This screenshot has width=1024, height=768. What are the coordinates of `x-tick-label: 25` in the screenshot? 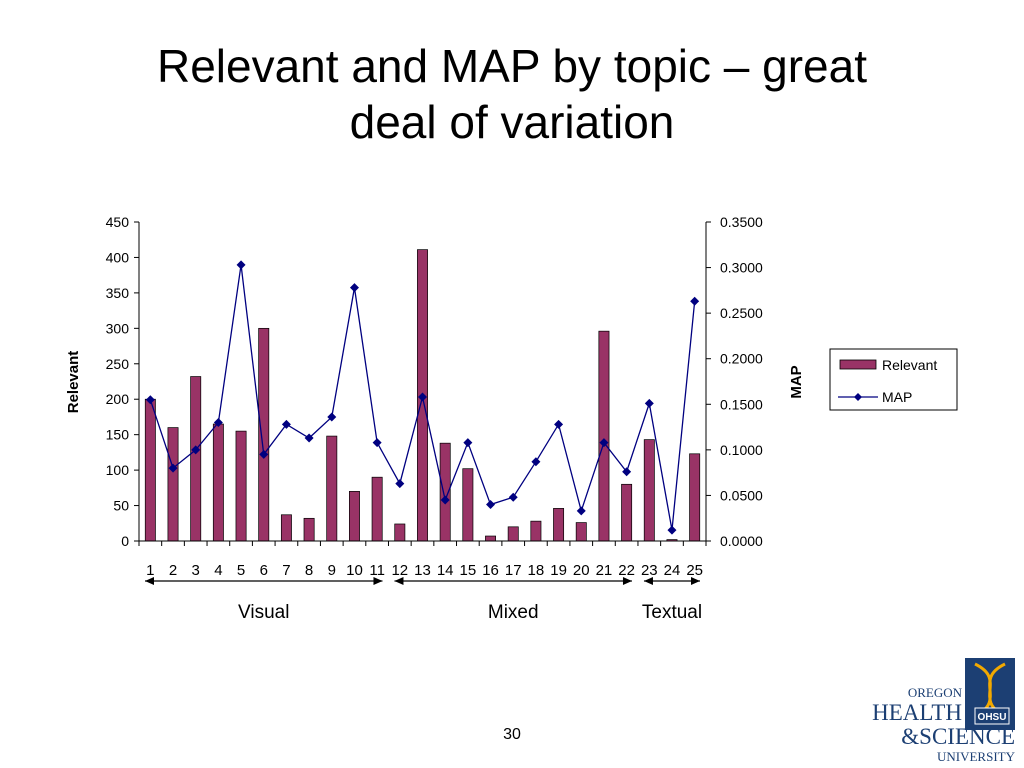 It's located at (694, 570).